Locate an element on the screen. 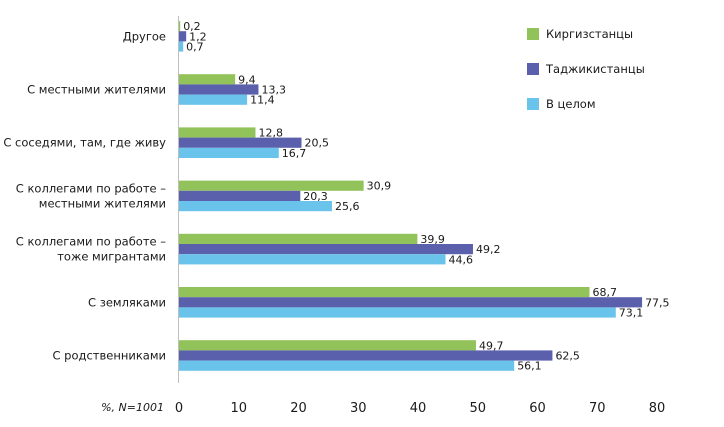  bar-таджикистанцы-1 is located at coordinates (219, 89).